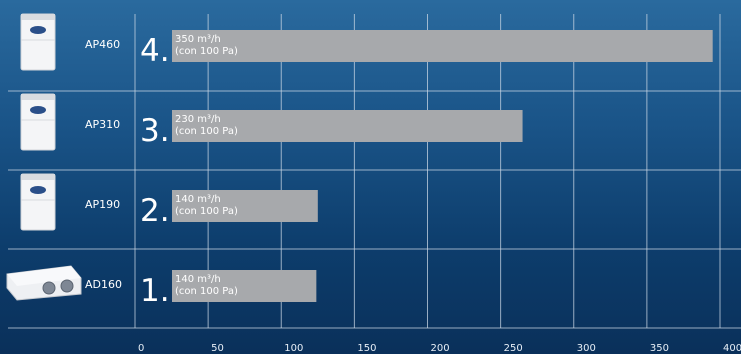 Image resolution: width=741 pixels, height=354 pixels. I want to click on x-tick-label: 50, so click(217, 348).